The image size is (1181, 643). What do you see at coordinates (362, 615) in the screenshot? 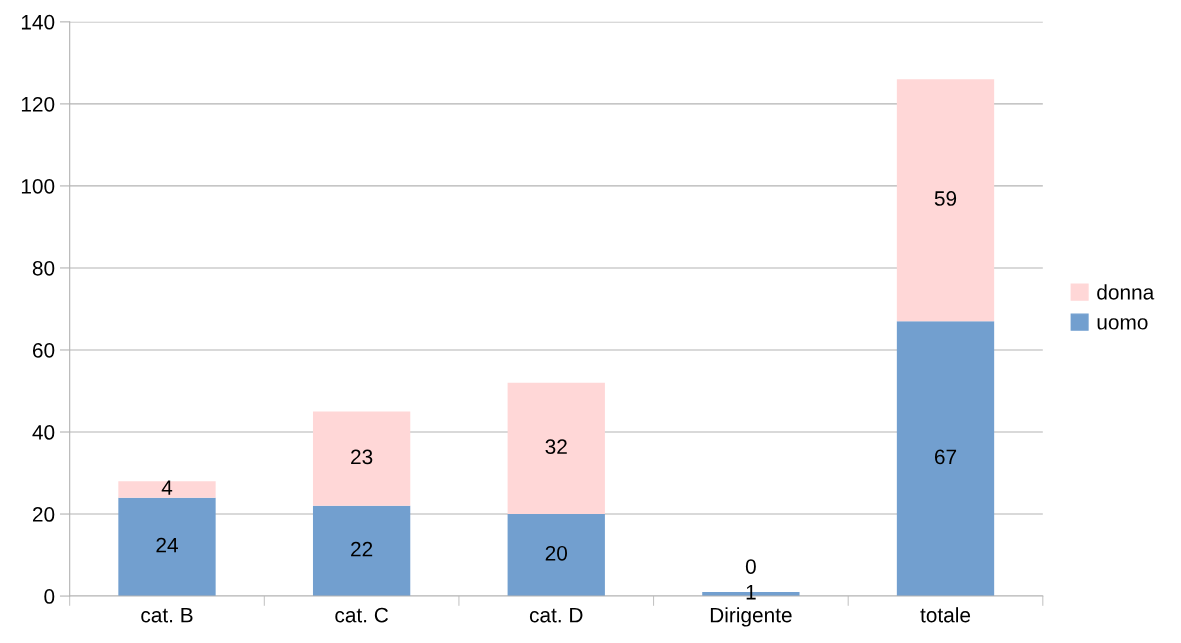
I see `x-tick-label: cat. C` at bounding box center [362, 615].